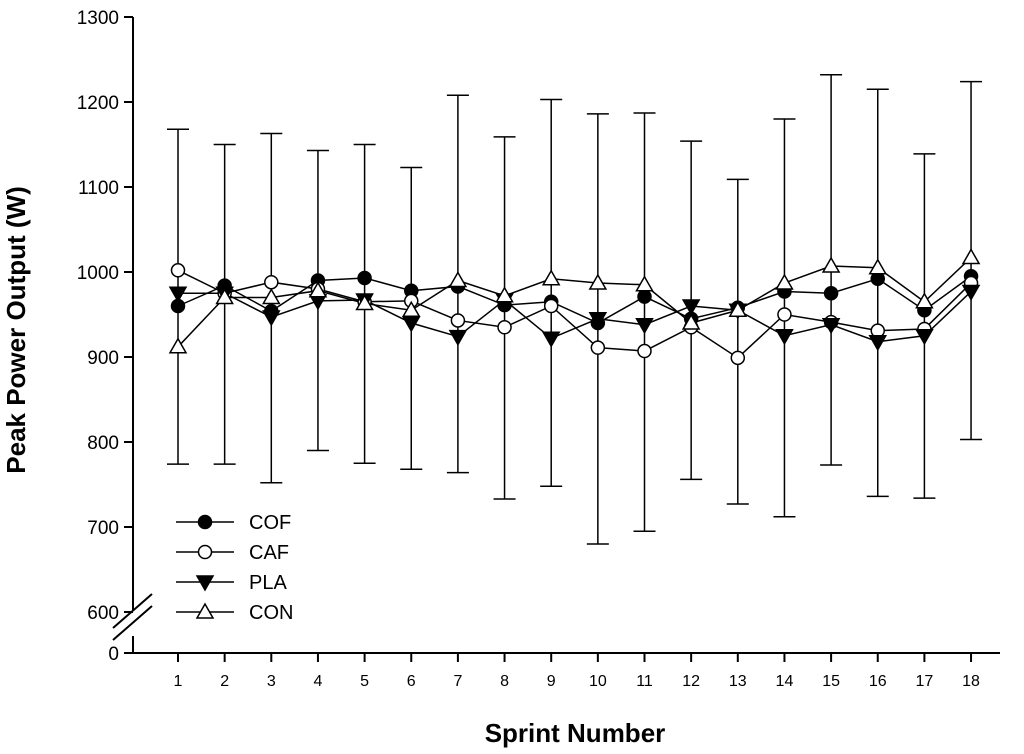 This screenshot has height=754, width=1024. What do you see at coordinates (103, 443) in the screenshot?
I see `y-tick-label: 800` at bounding box center [103, 443].